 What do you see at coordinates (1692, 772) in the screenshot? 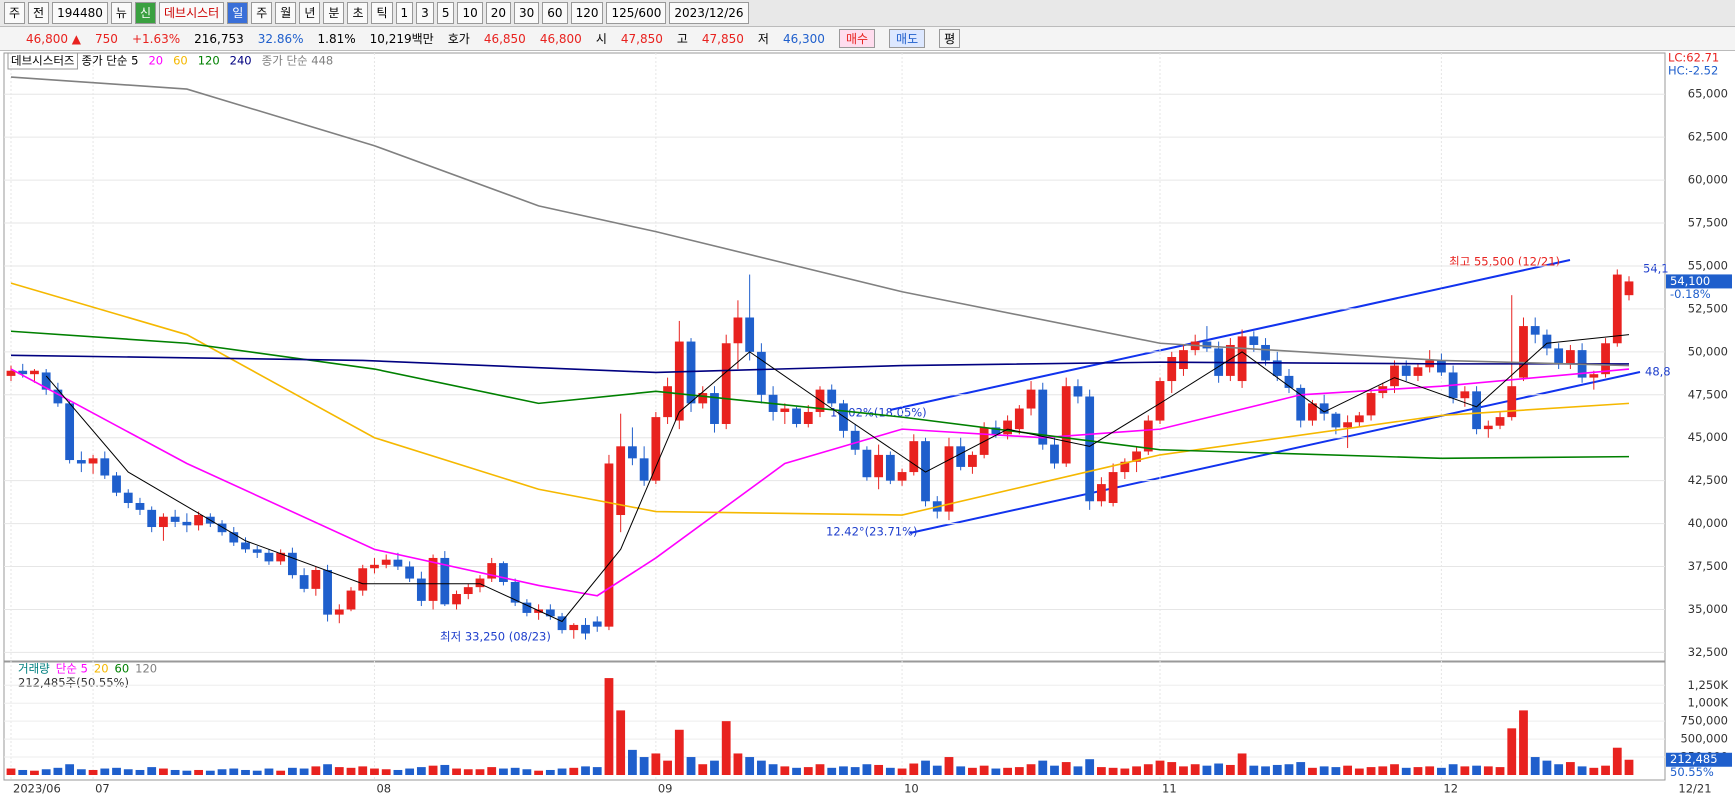
I see `volume-rate: 50.55%` at bounding box center [1692, 772].